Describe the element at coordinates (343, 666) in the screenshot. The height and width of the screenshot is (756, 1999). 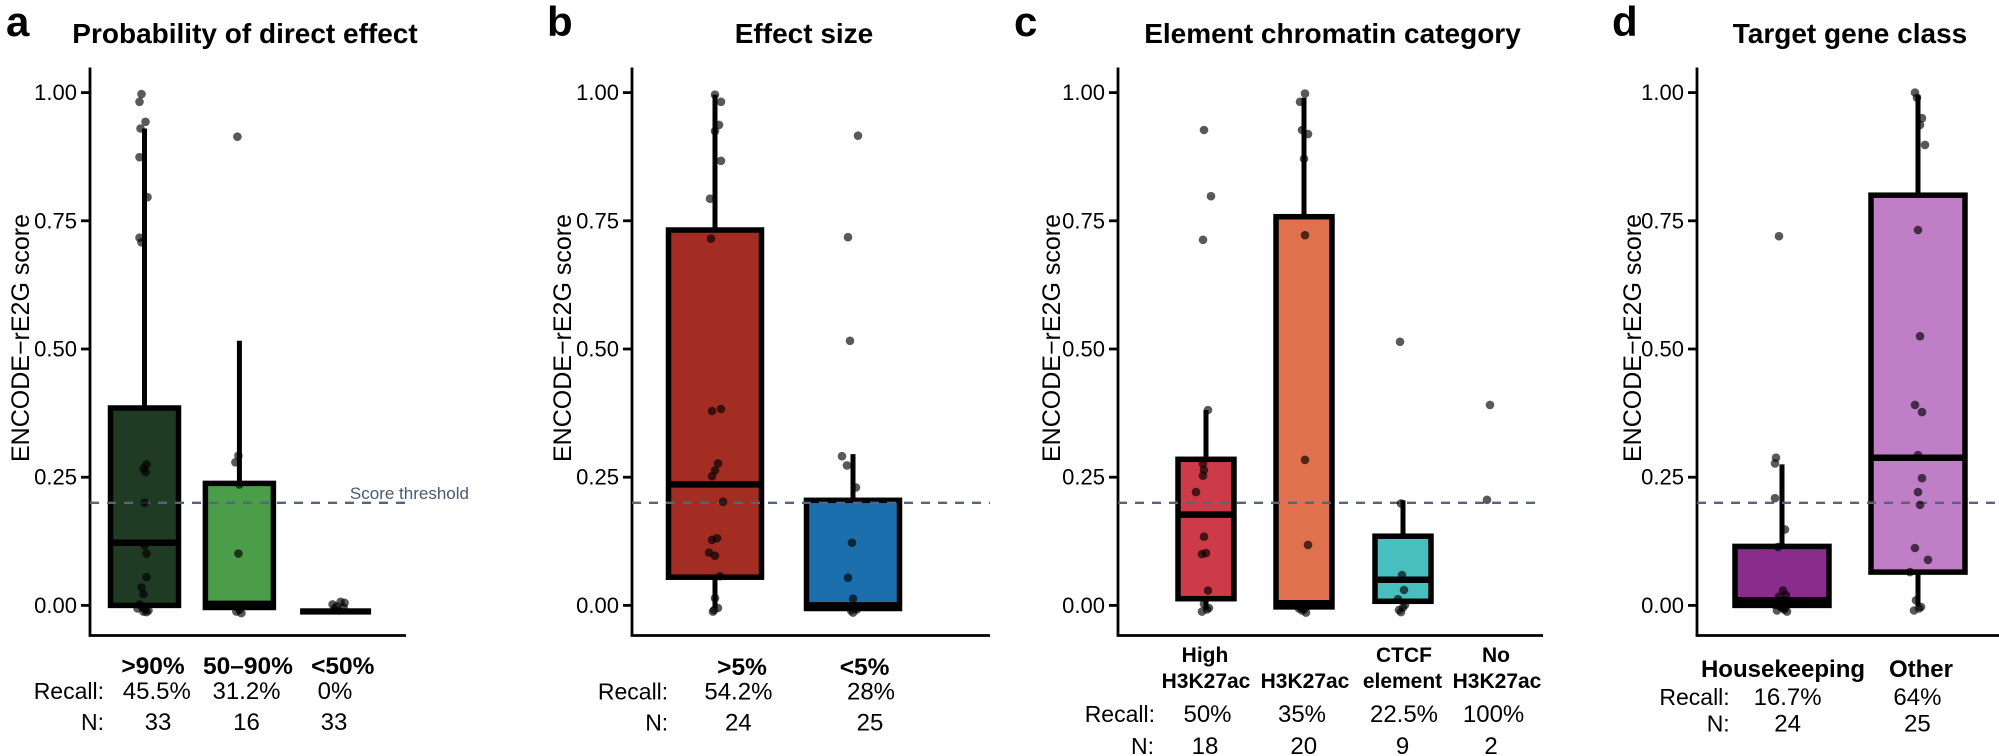
I see `svg-text: <50%` at that location.